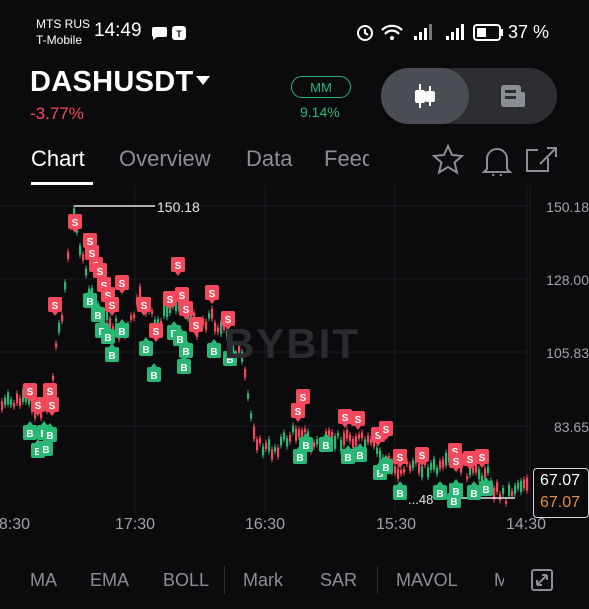  Describe the element at coordinates (203, 80) in the screenshot. I see `symbol-dropdown-icon` at that location.